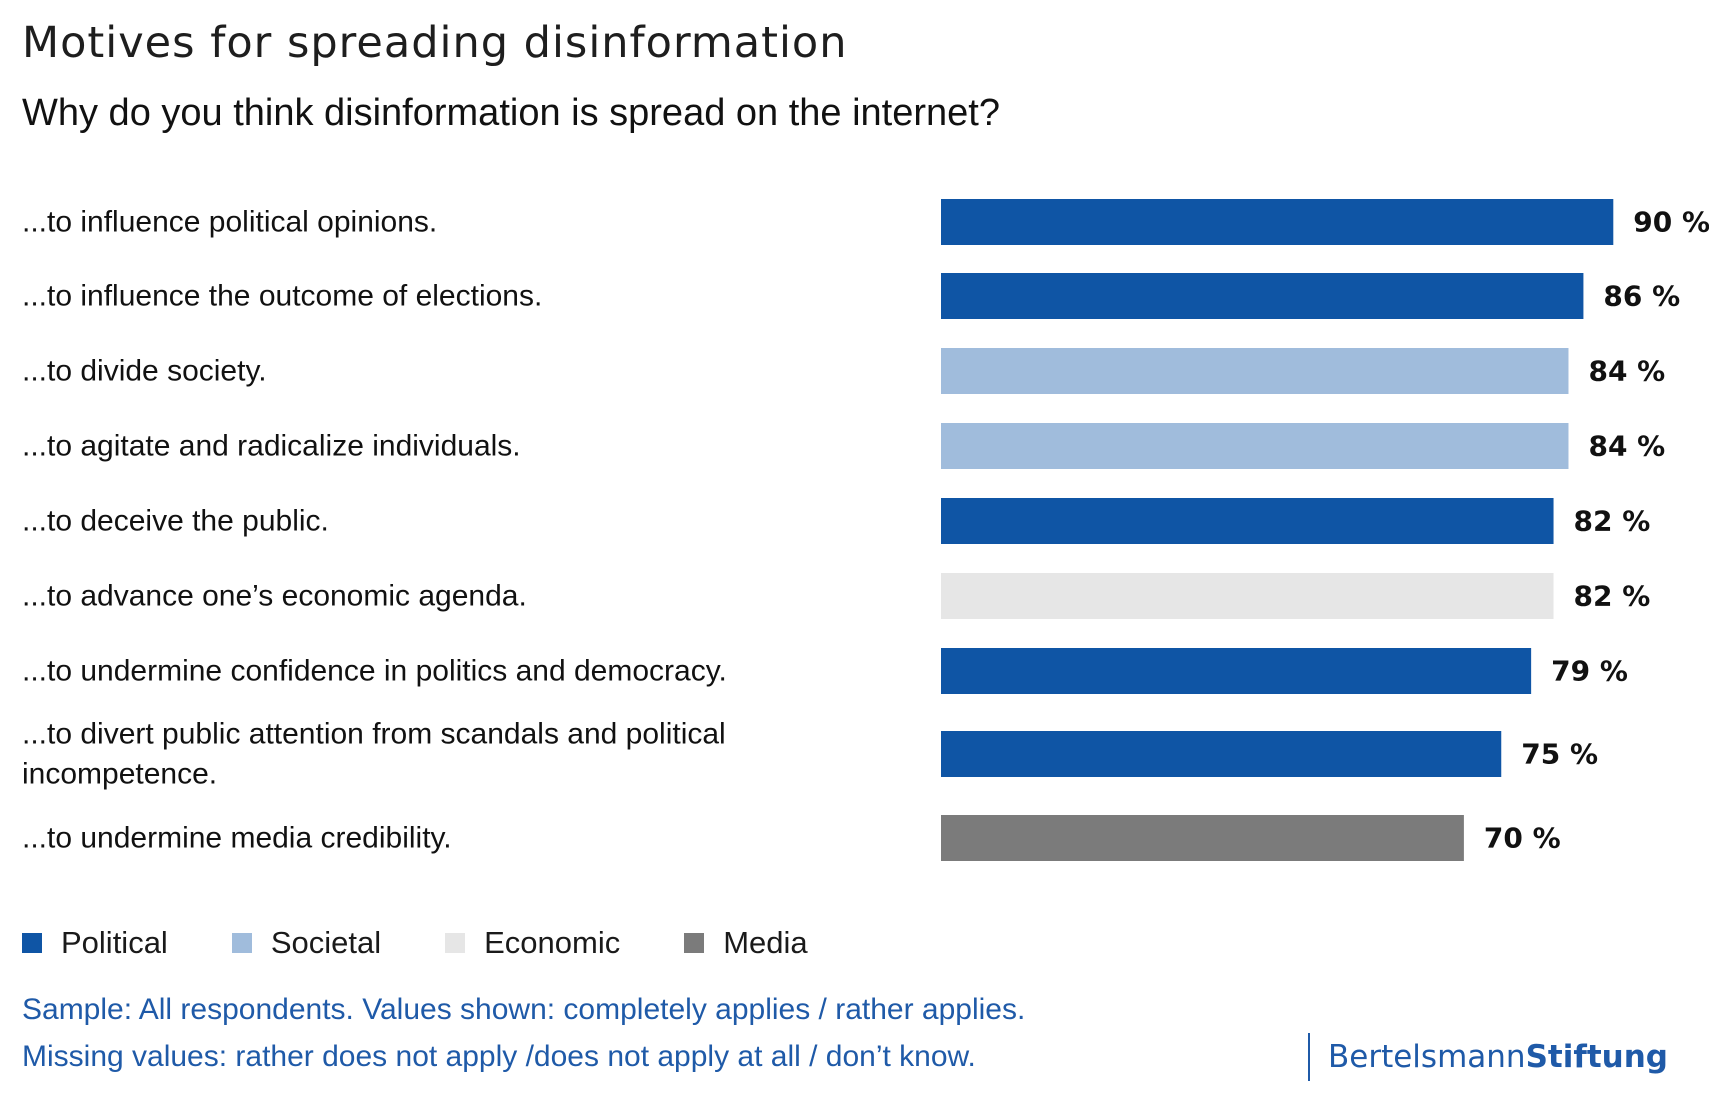 Image resolution: width=1709 pixels, height=1101 pixels. What do you see at coordinates (237, 838) in the screenshot?
I see `category-label-9: ...to undermine media credibility.` at bounding box center [237, 838].